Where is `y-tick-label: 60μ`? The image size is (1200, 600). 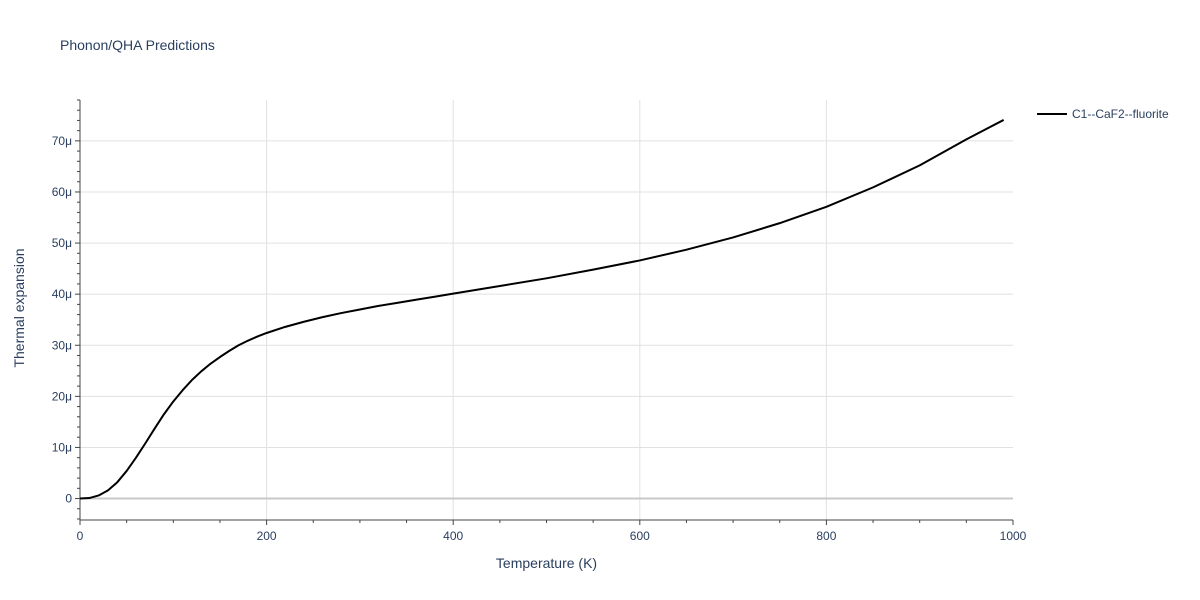 y-tick-label: 60μ is located at coordinates (62, 192).